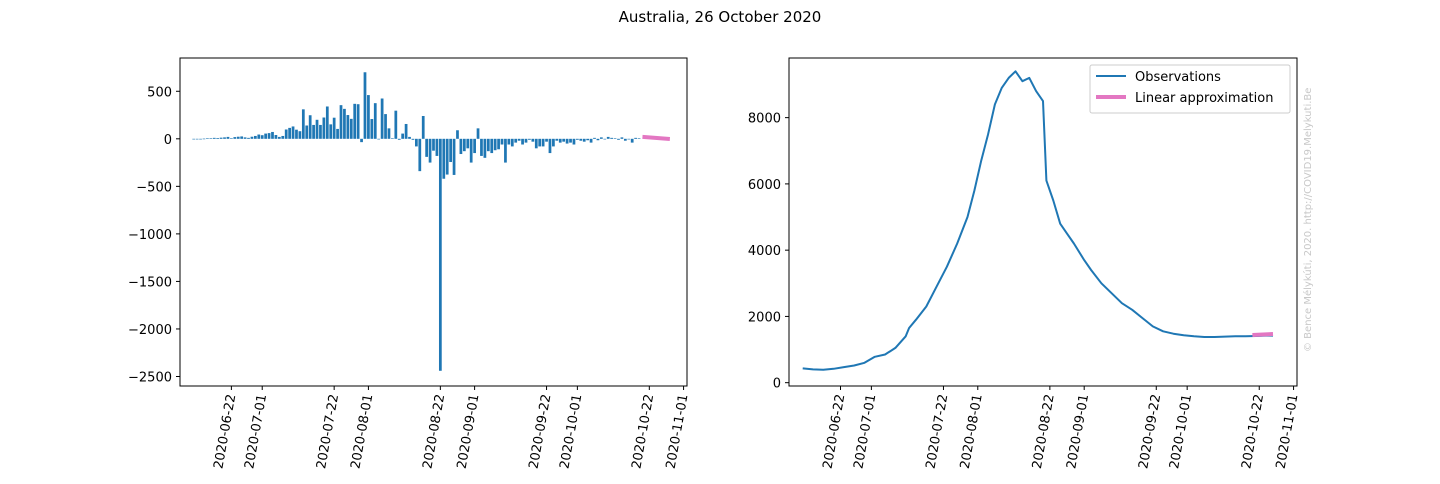 Image resolution: width=1440 pixels, height=484 pixels. What do you see at coordinates (159, 92) in the screenshot?
I see `y-tick-label: 500` at bounding box center [159, 92].